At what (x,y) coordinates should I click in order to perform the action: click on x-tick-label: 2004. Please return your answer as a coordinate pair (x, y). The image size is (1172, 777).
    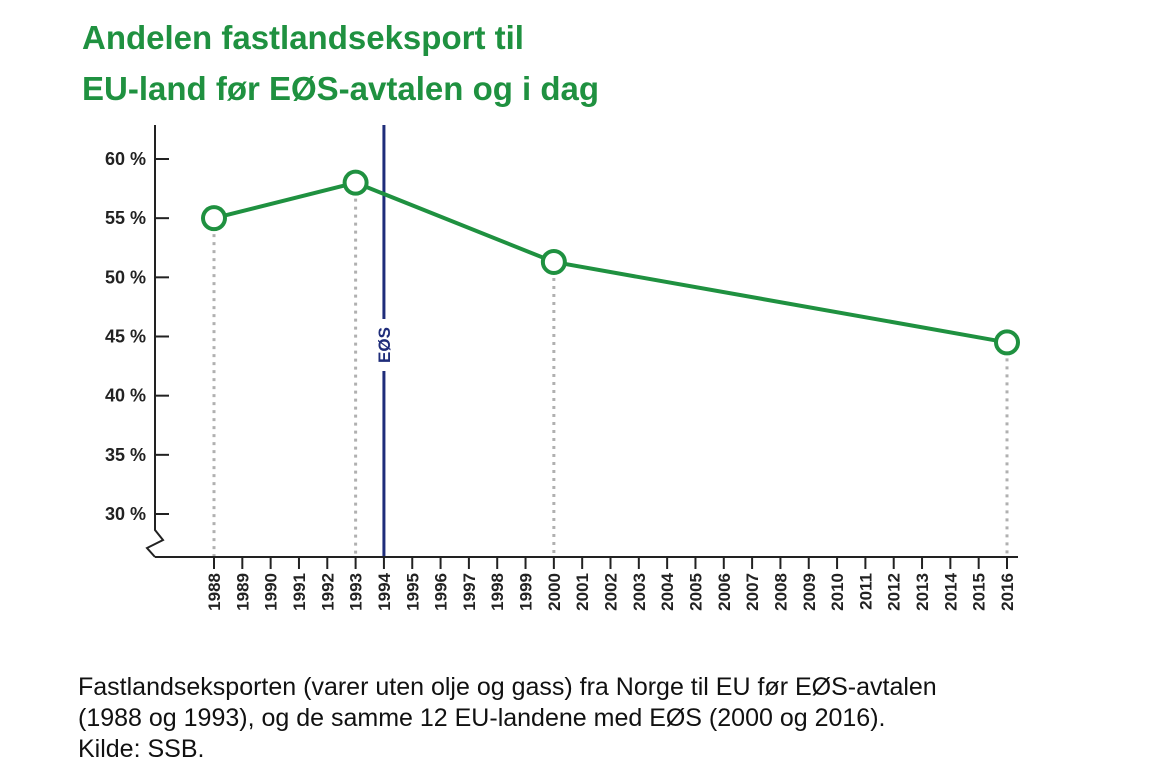
    Looking at the image, I should click on (667, 591).